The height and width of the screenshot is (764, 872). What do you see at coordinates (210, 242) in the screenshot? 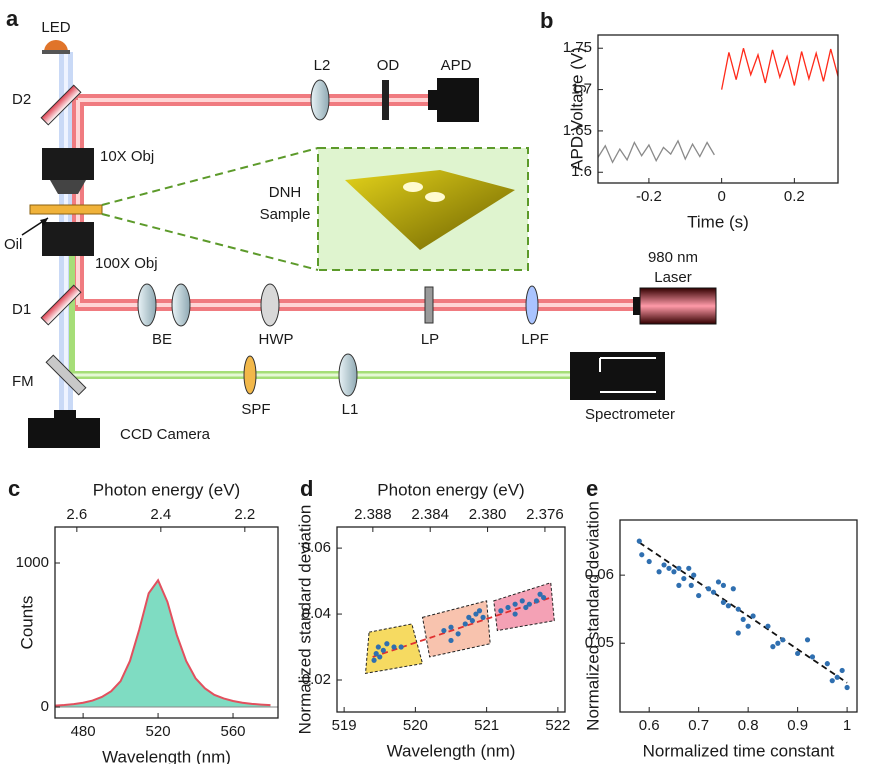
I see `zoom-line` at bounding box center [210, 242].